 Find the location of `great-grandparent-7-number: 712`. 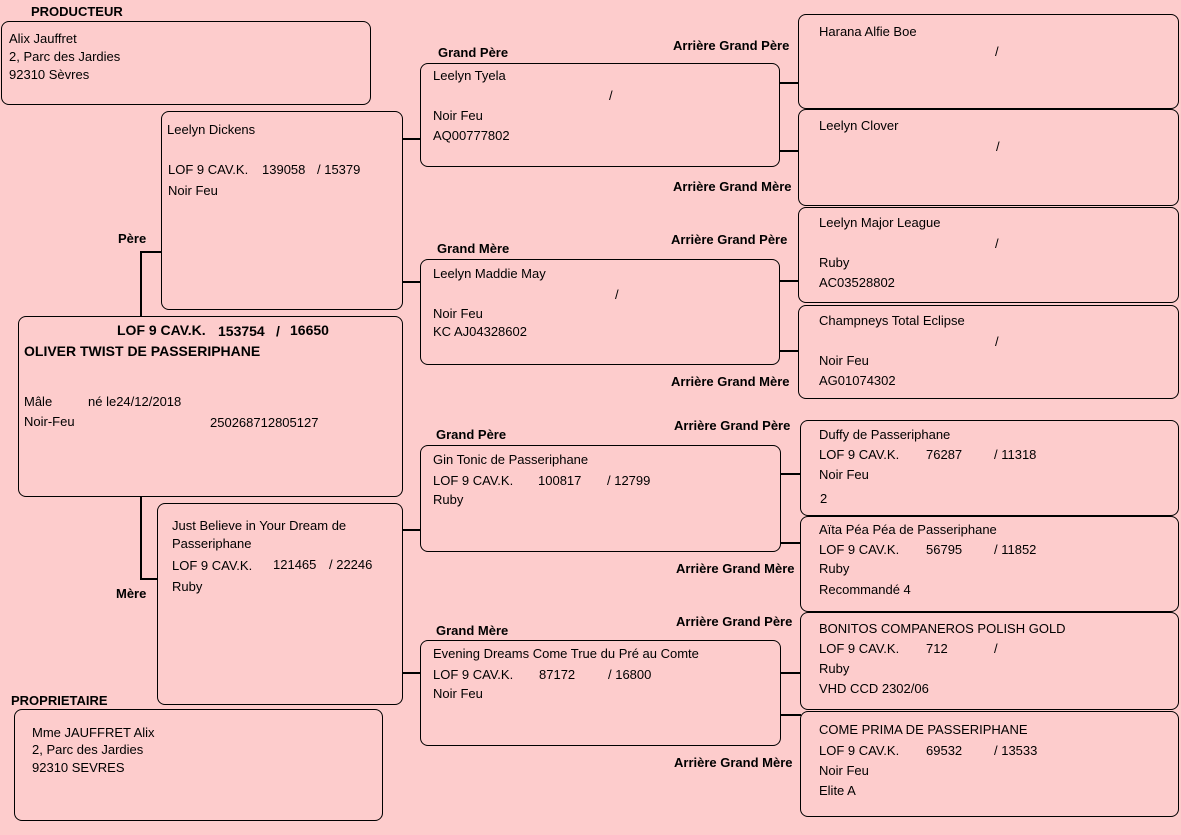

great-grandparent-7-number: 712 is located at coordinates (937, 648).